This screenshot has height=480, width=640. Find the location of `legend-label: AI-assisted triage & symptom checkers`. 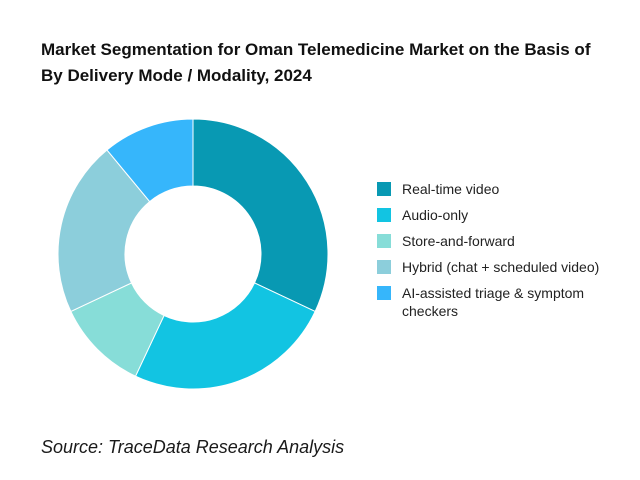

legend-label: AI-assisted triage & symptom checkers is located at coordinates (493, 302).